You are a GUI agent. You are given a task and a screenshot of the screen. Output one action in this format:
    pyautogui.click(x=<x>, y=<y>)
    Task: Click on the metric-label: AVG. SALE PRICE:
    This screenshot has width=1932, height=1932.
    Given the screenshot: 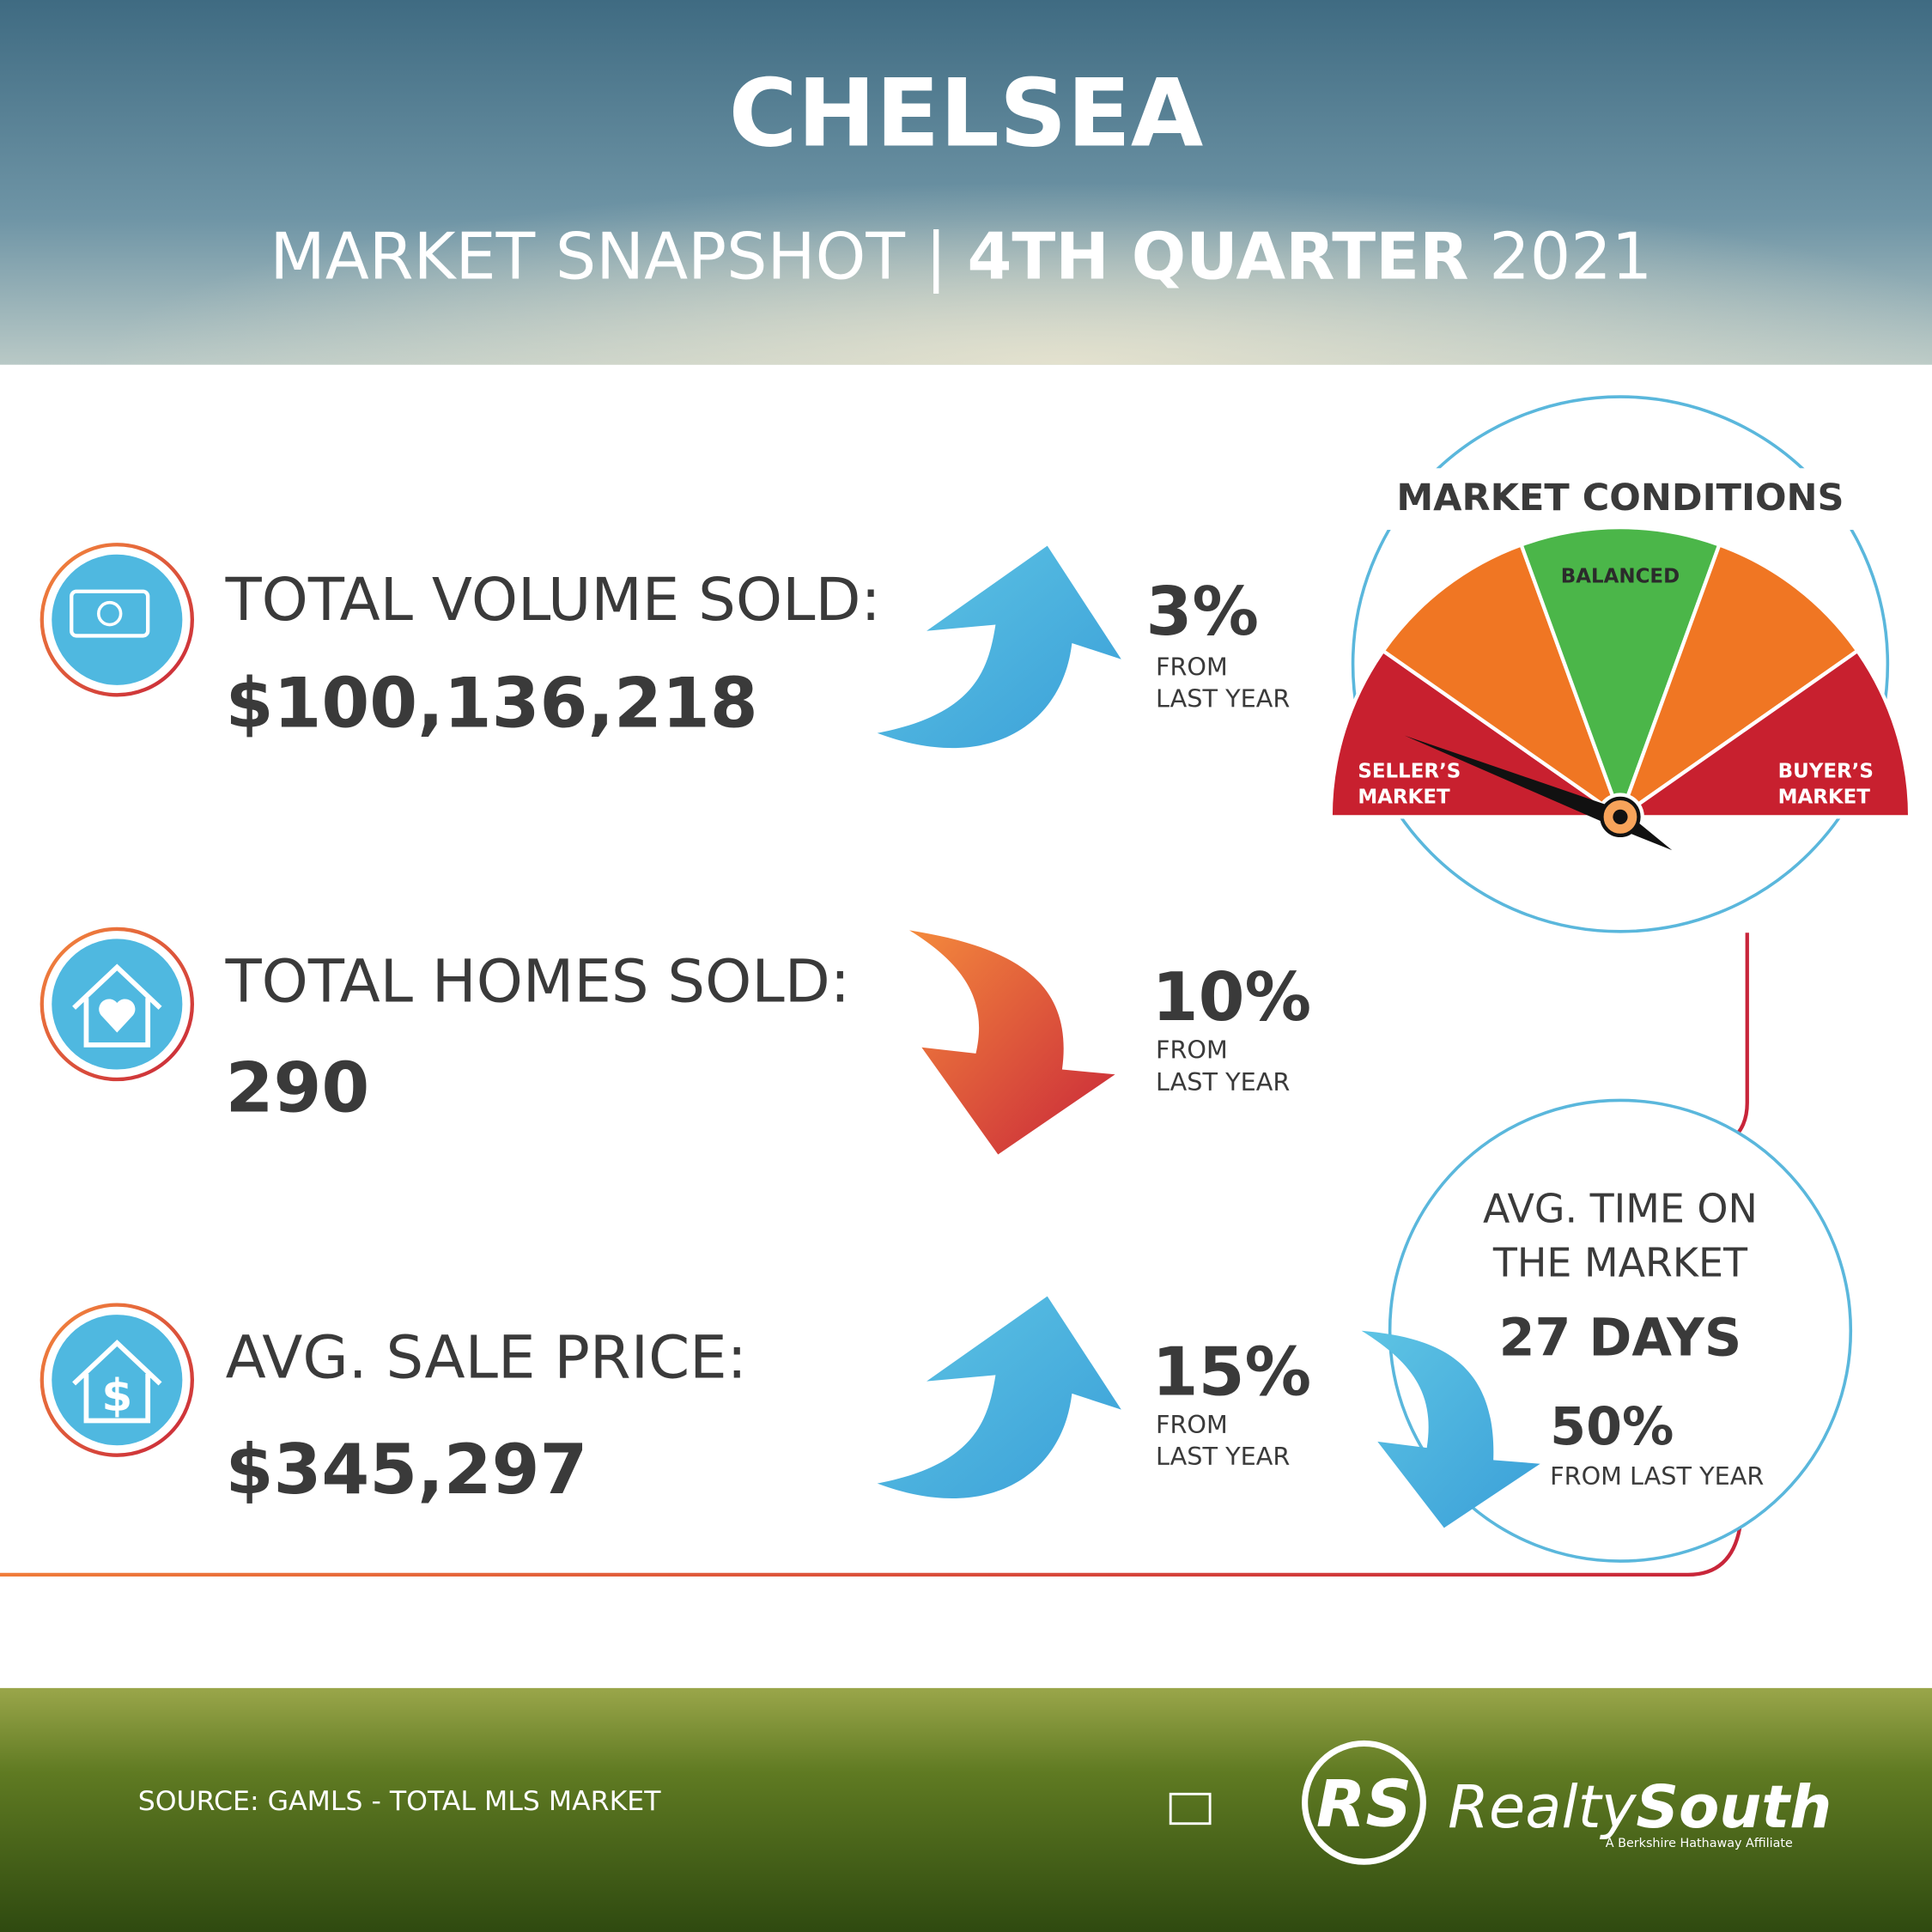 What is the action you would take?
    pyautogui.click(x=486, y=1357)
    